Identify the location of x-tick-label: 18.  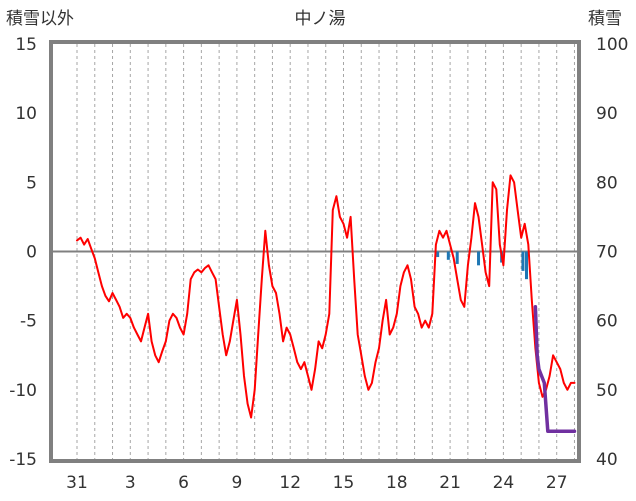
(397, 483).